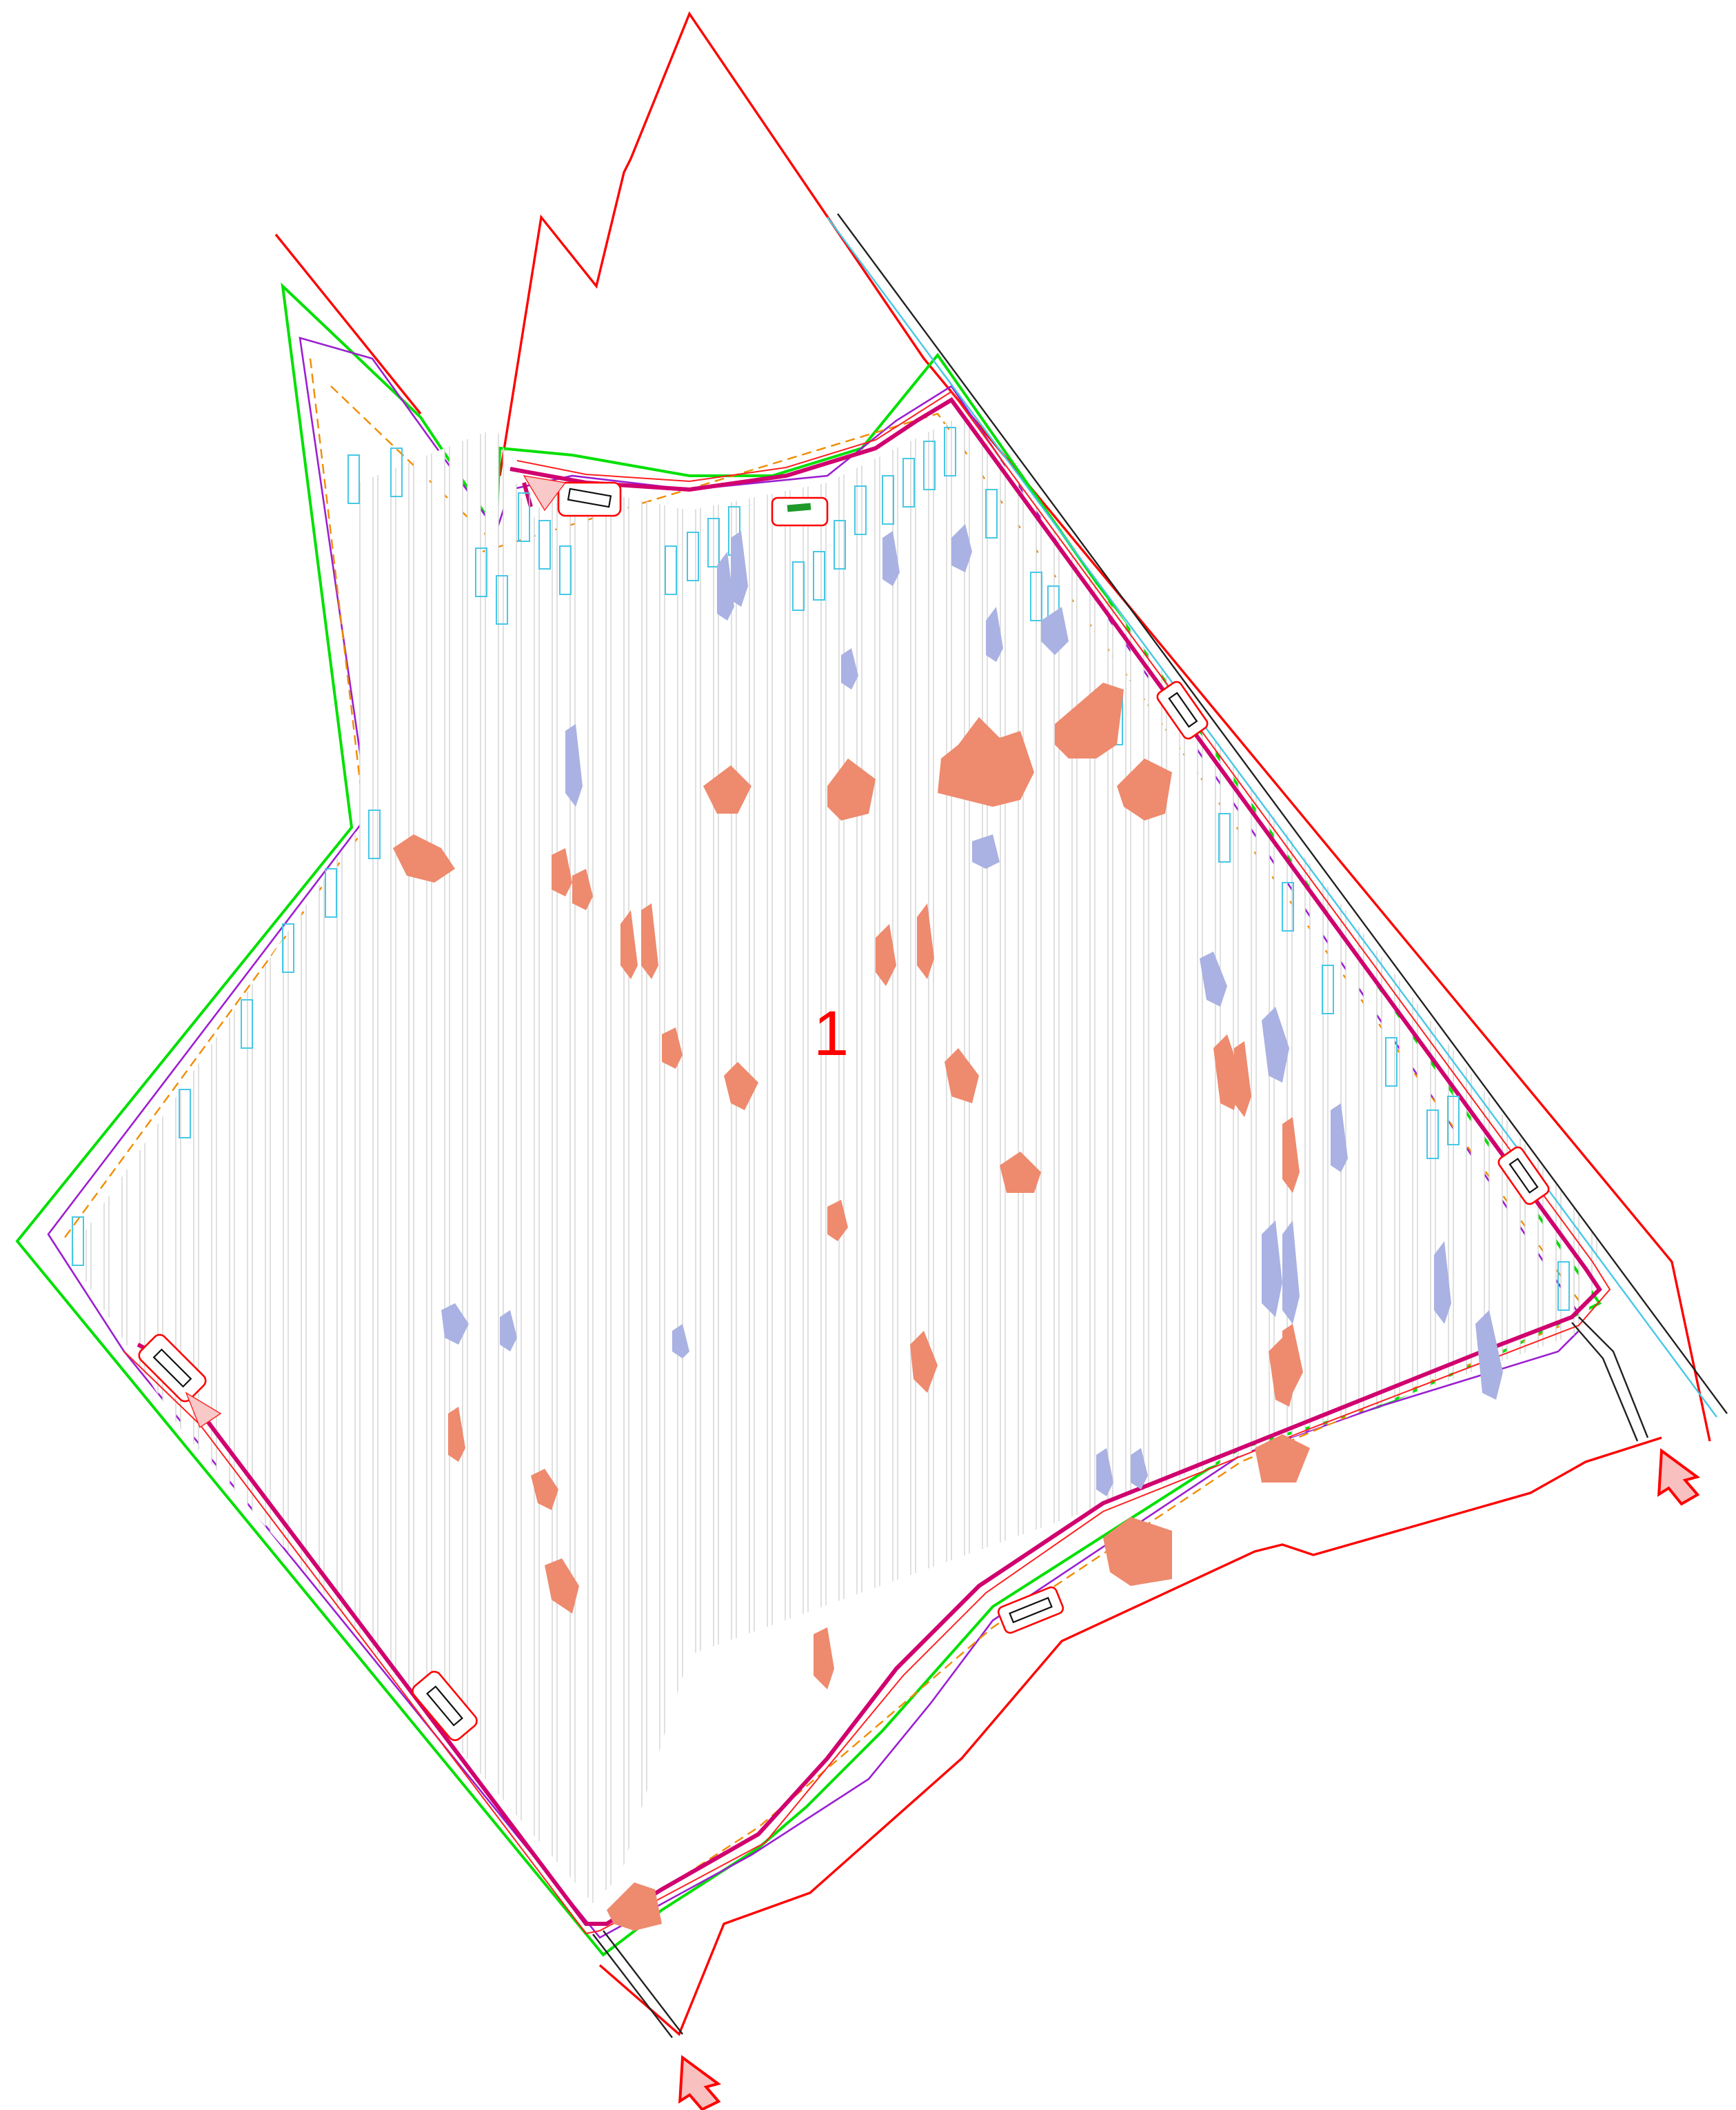  Describe the element at coordinates (832, 1033) in the screenshot. I see `field-number-label: 1` at that location.